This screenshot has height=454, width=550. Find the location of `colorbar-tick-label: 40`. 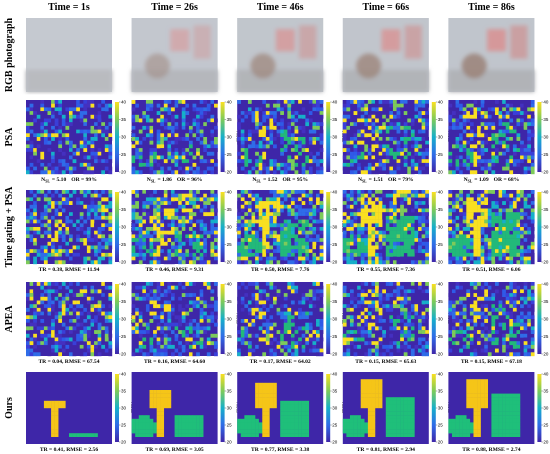

colorbar-tick-label: 40 is located at coordinates (441, 284).